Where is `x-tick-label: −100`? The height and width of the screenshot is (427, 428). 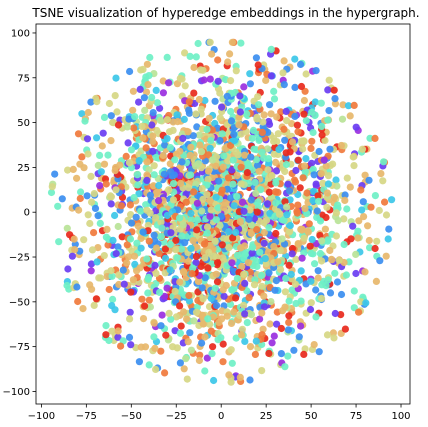
x-tick-label: −100 is located at coordinates (41, 416).